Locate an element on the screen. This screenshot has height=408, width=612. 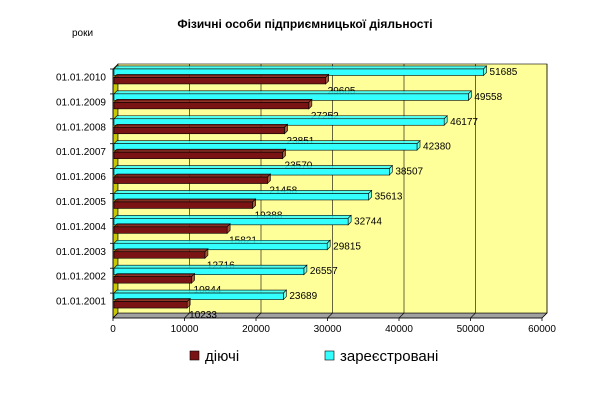
x-tick-label: 40000 is located at coordinates (399, 329).